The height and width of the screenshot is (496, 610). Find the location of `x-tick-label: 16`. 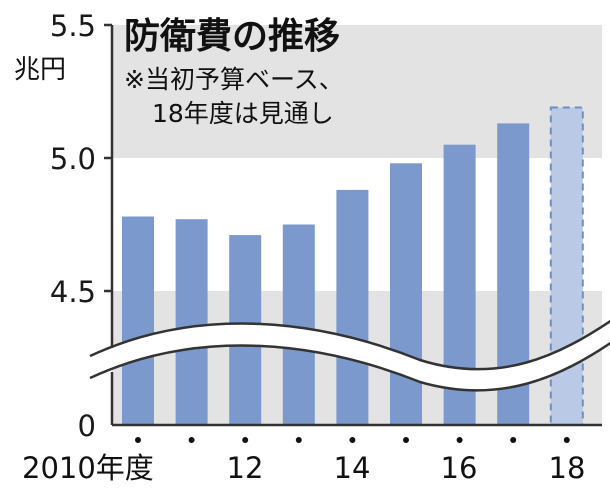

x-tick-label: 16 is located at coordinates (459, 468).